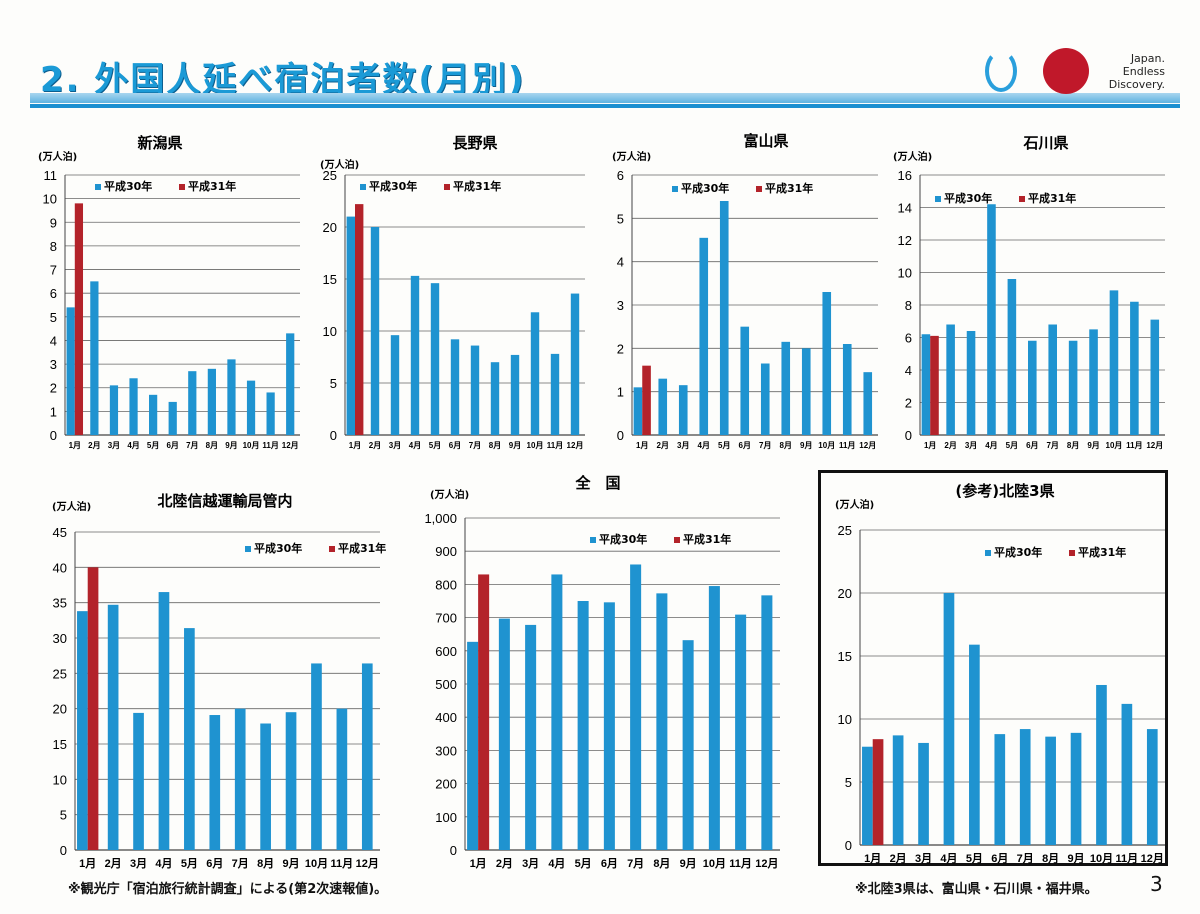 The height and width of the screenshot is (914, 1200). Describe the element at coordinates (1004, 491) in the screenshot. I see `chart-title: (参考)北陸3県` at that location.